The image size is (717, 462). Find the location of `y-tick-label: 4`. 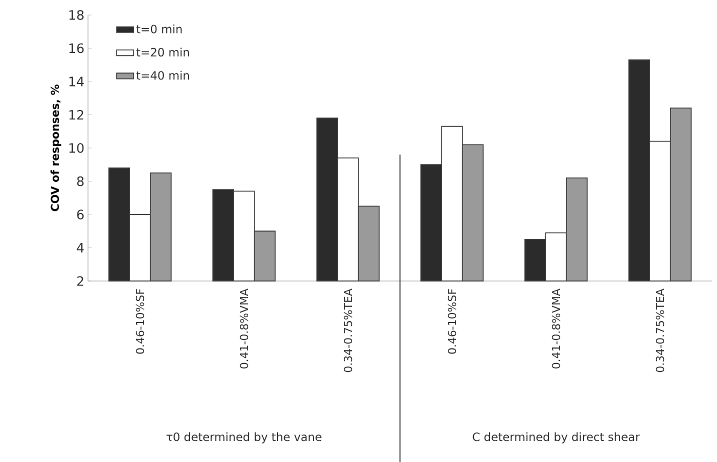

y-tick-label: 4 is located at coordinates (80, 247).